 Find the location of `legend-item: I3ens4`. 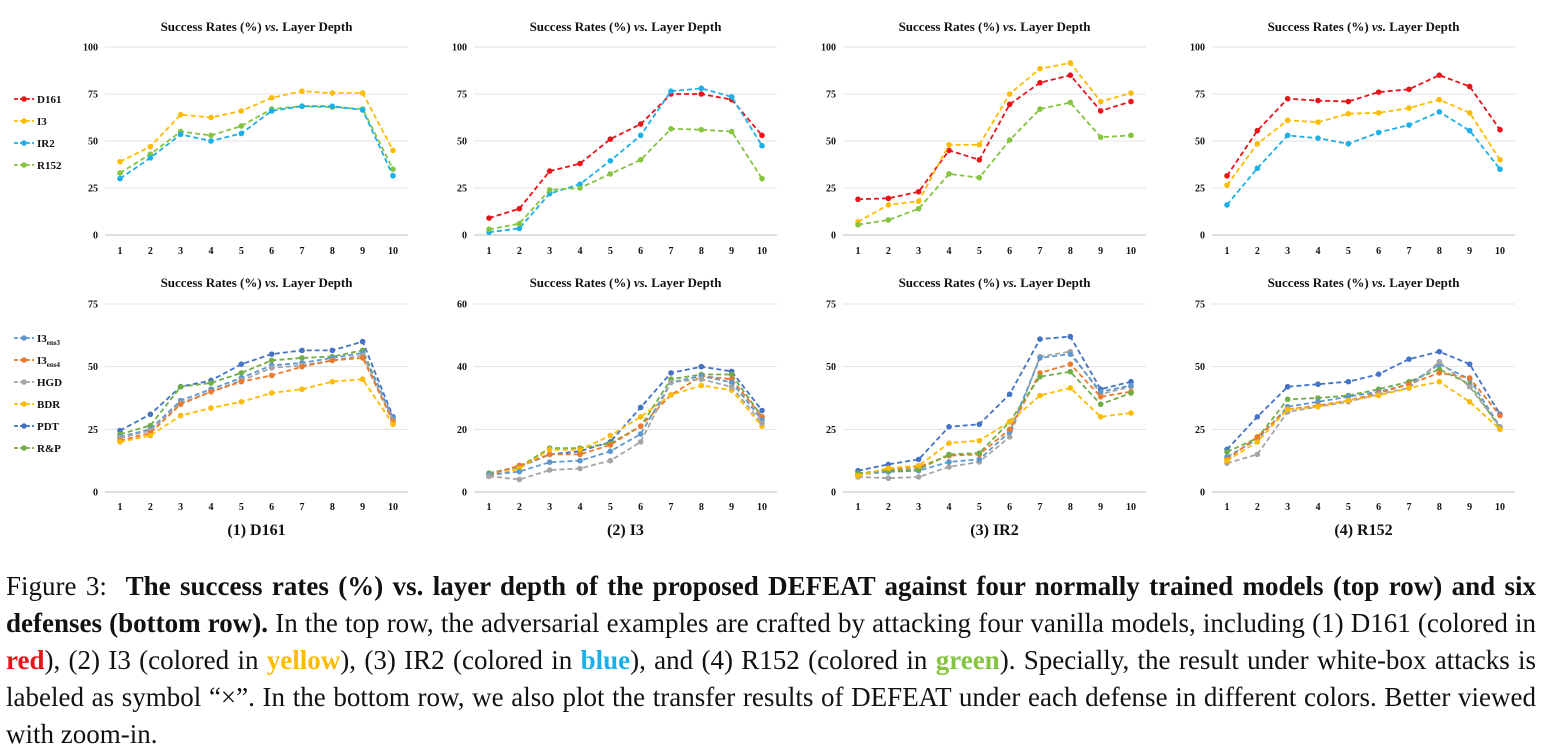

legend-item: I3ens4 is located at coordinates (37, 362).